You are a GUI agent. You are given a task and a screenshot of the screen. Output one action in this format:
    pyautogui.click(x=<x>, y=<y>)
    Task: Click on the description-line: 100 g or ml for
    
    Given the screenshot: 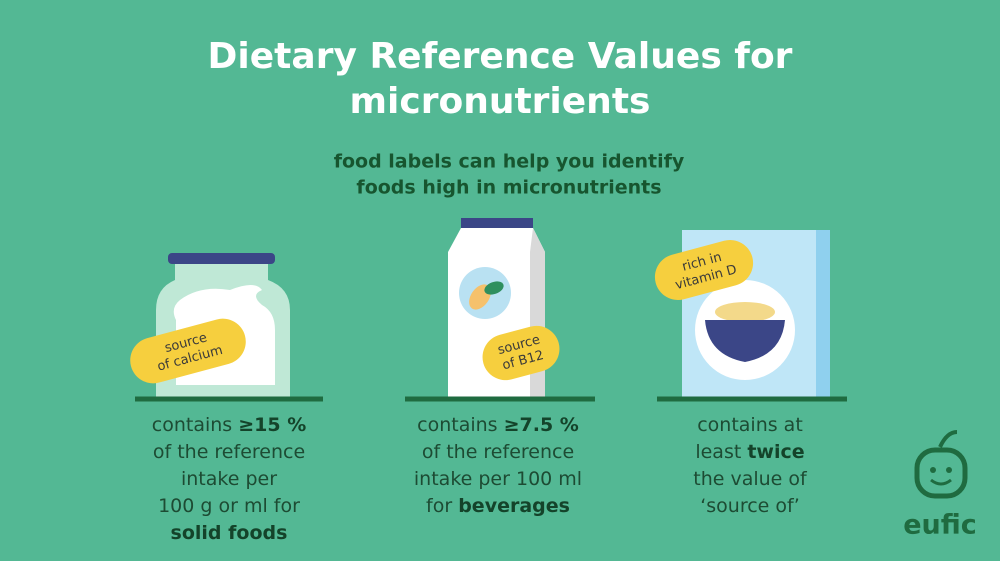 What is the action you would take?
    pyautogui.click(x=229, y=506)
    